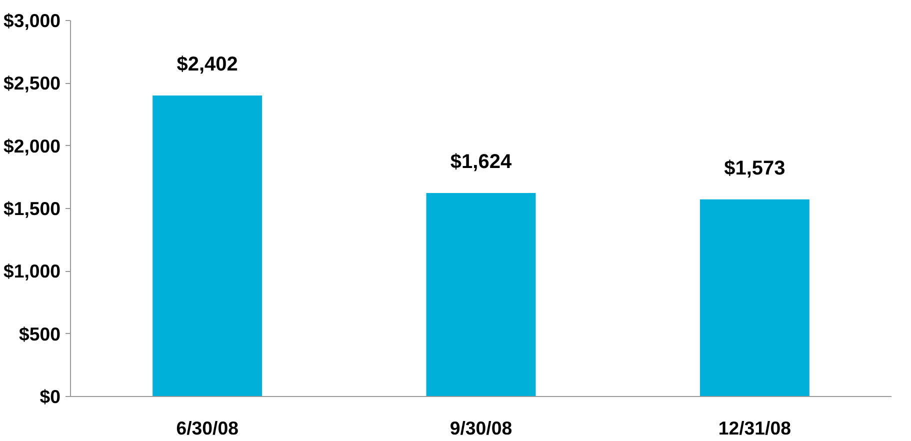 This screenshot has height=441, width=911. I want to click on y-tick-label: $3,000, so click(31, 20).